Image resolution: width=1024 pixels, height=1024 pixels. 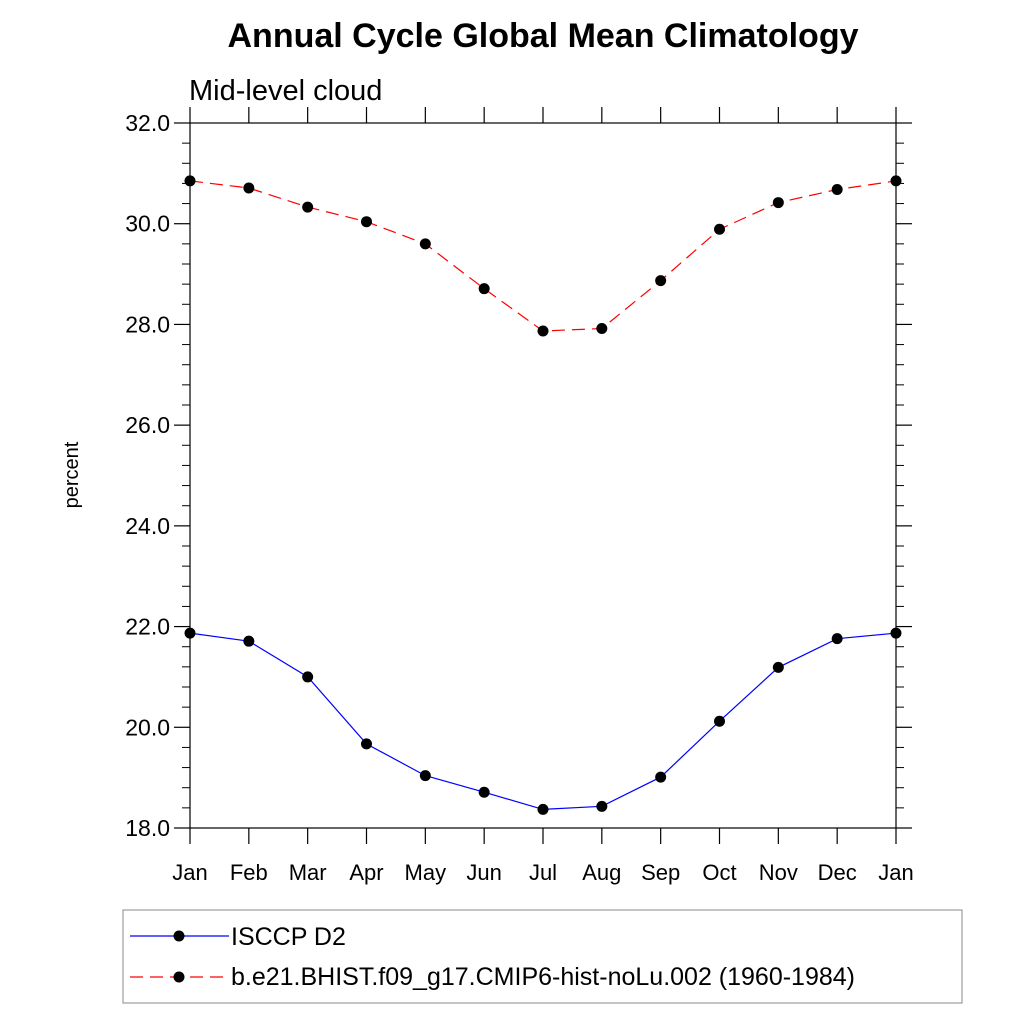 I want to click on legend-marker-isccp, so click(x=179, y=936).